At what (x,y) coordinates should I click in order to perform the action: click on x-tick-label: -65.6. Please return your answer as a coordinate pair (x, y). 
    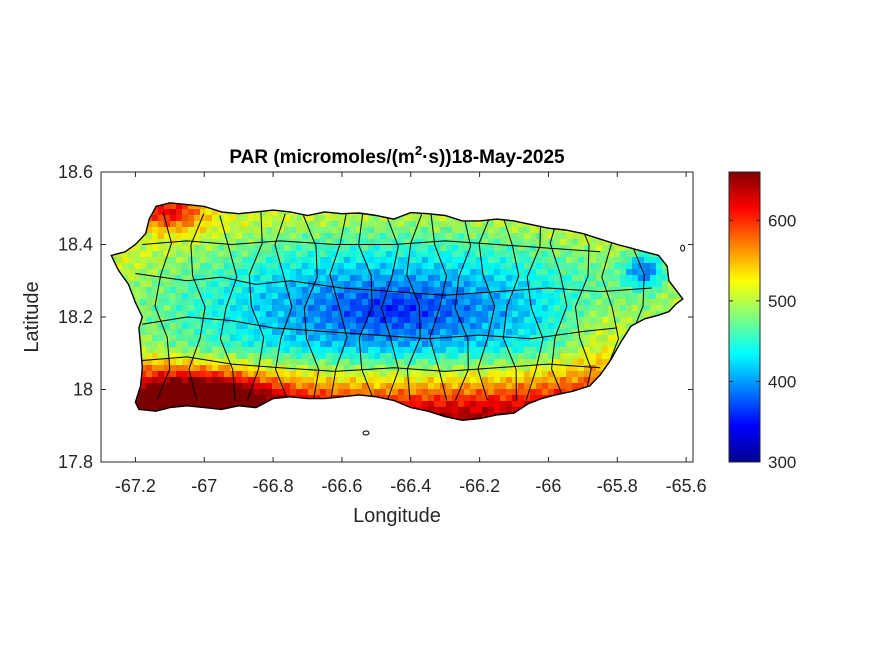
    Looking at the image, I should click on (686, 486).